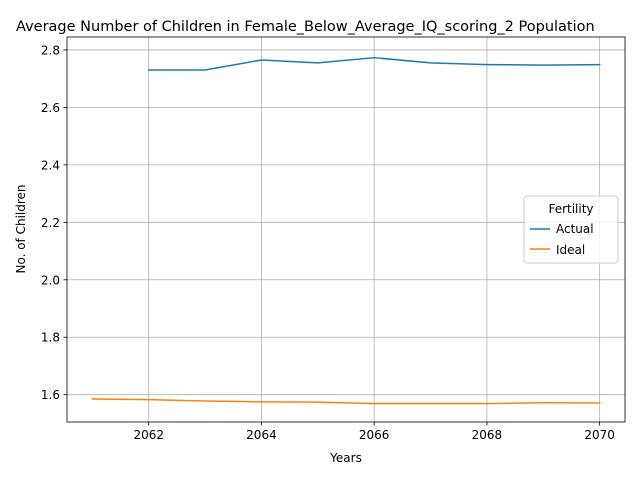 This screenshot has height=480, width=640. I want to click on x-tick-label: 2068, so click(487, 435).